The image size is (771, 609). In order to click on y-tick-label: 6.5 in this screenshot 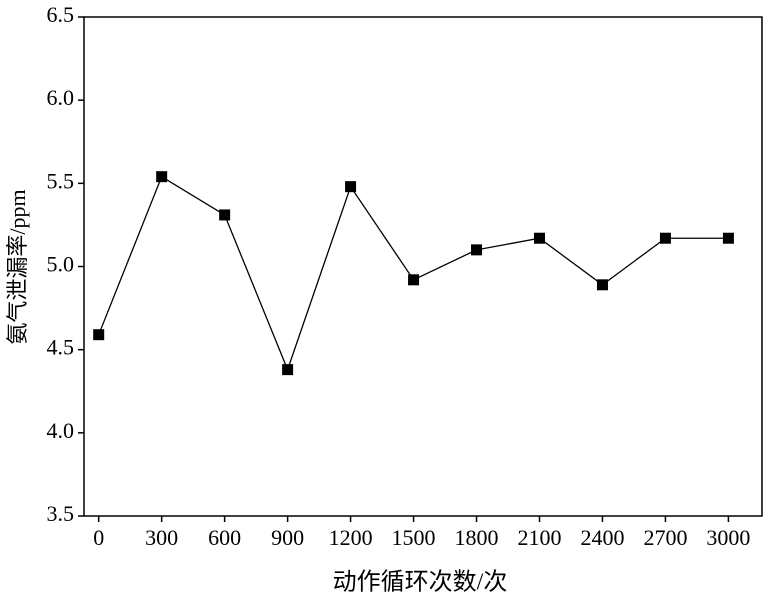, I will do `click(61, 14)`.